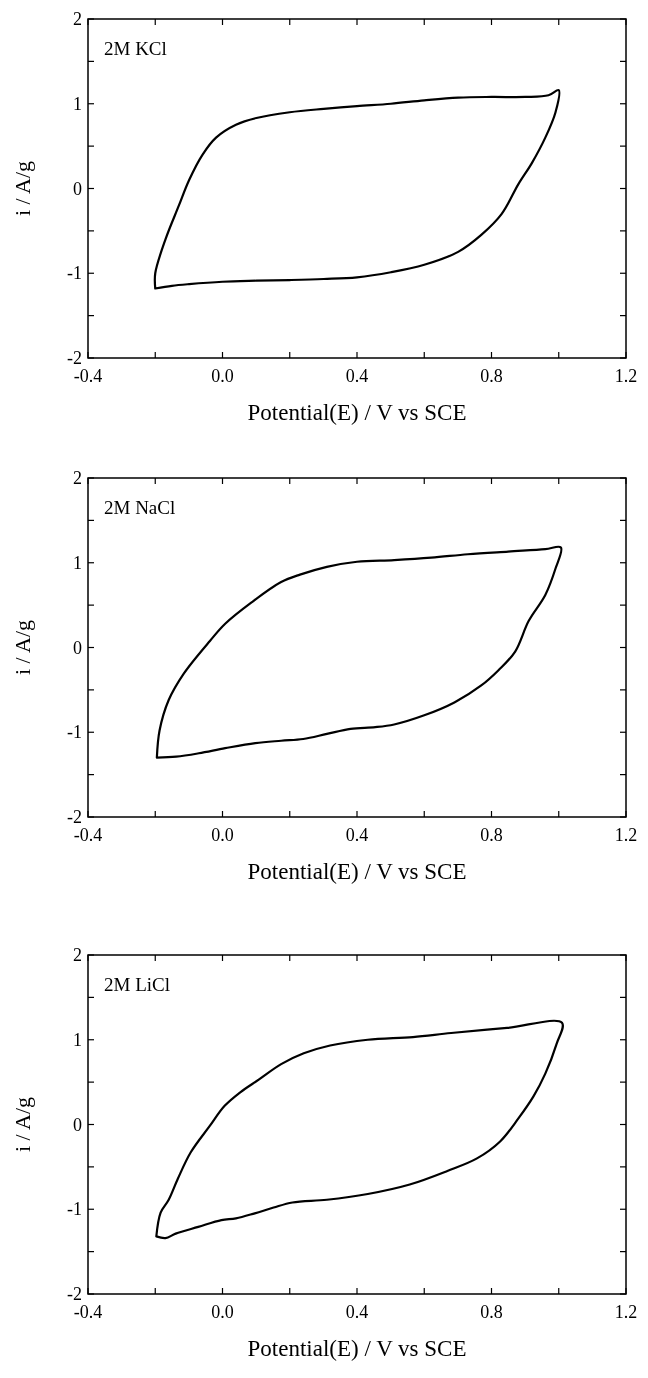 This screenshot has width=648, height=1378. Describe the element at coordinates (137, 984) in the screenshot. I see `annotation: 2M LiCl` at that location.